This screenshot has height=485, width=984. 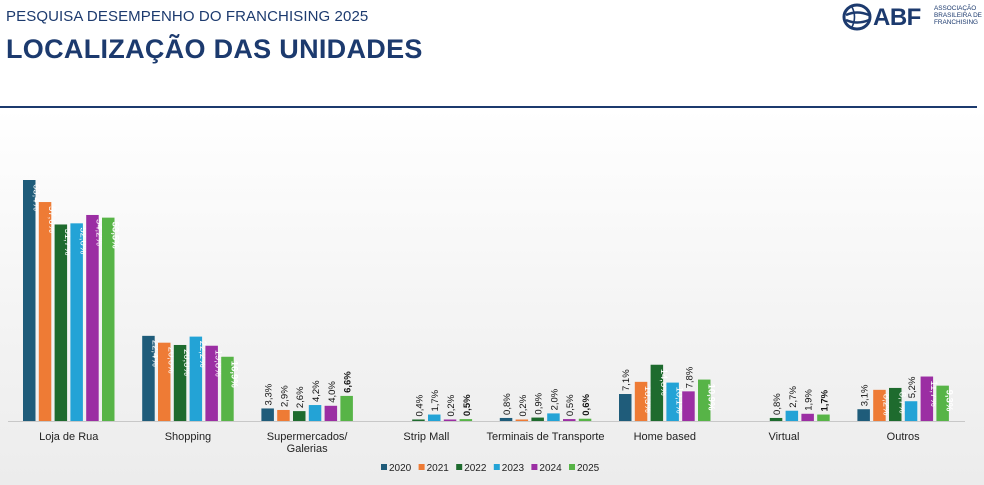 I want to click on data-label: 4,0%, so click(x=332, y=392).